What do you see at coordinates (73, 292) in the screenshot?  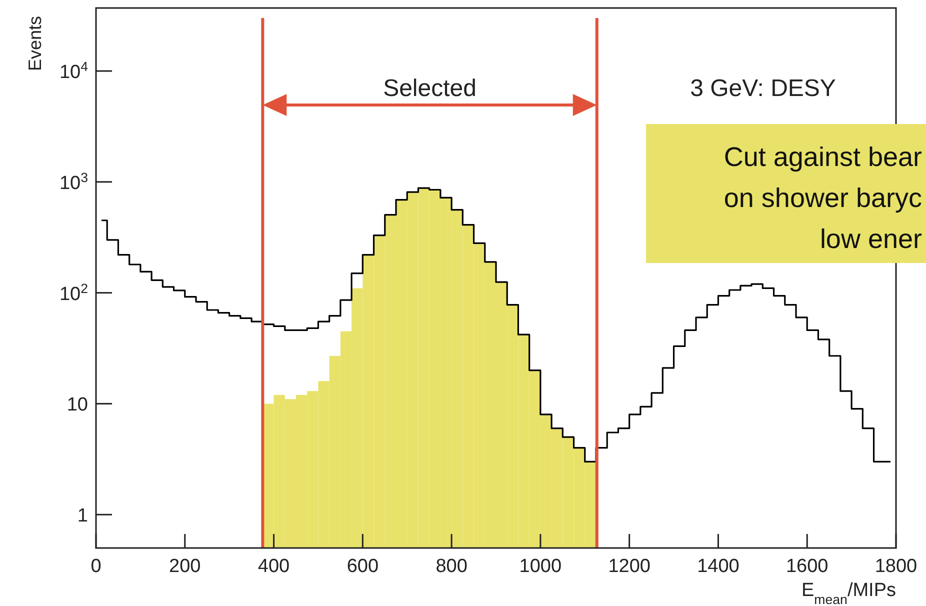 I see `y-tick-label: 10$^{2}$` at bounding box center [73, 292].